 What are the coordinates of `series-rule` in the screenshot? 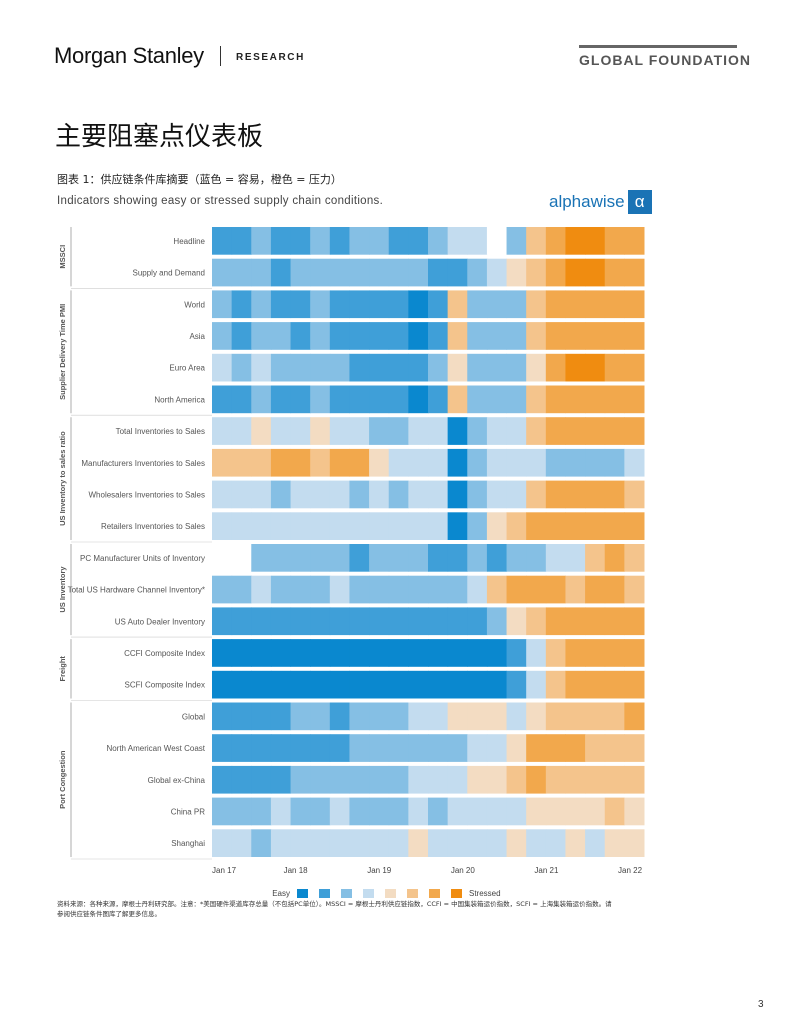 It's located at (658, 46).